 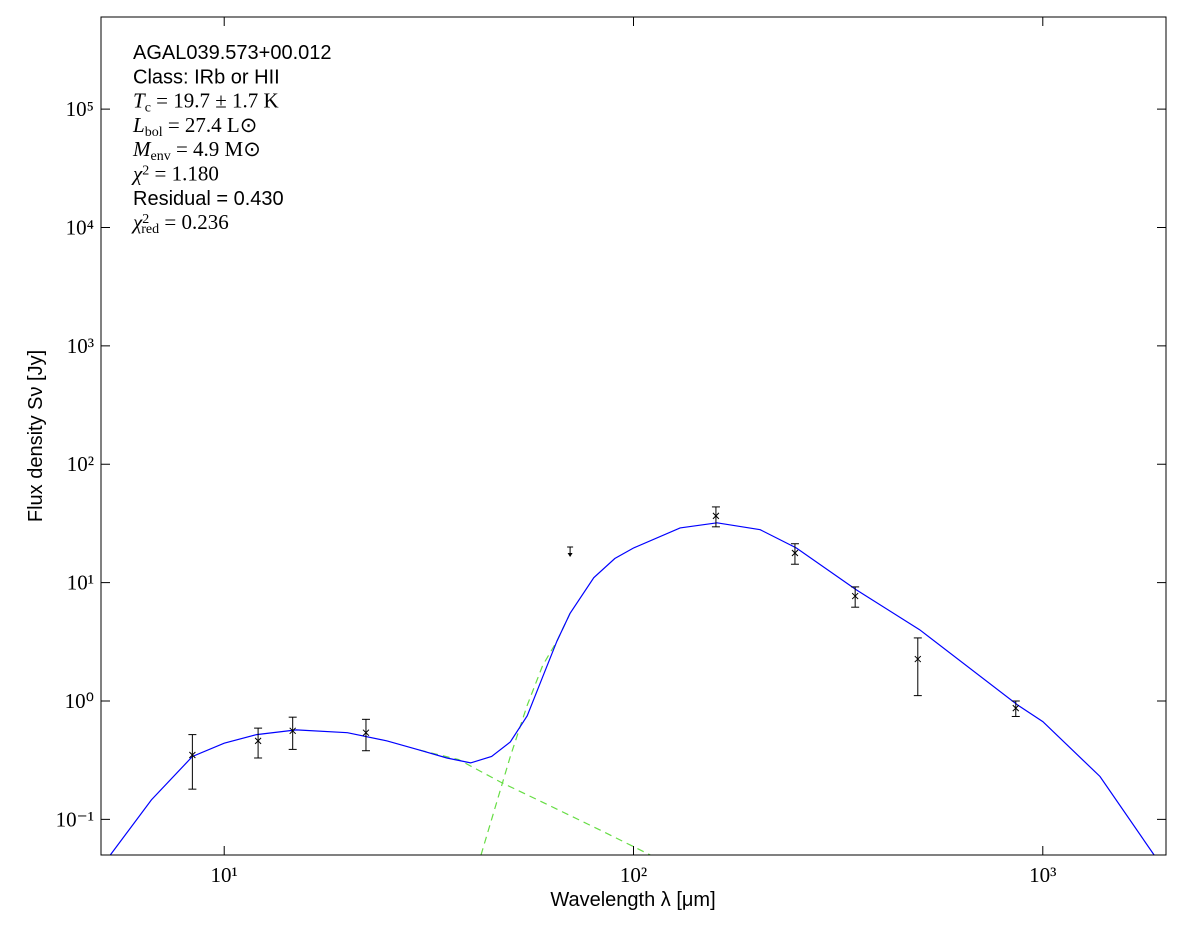 I want to click on annotation-rest: = 0.236, so click(x=194, y=222).